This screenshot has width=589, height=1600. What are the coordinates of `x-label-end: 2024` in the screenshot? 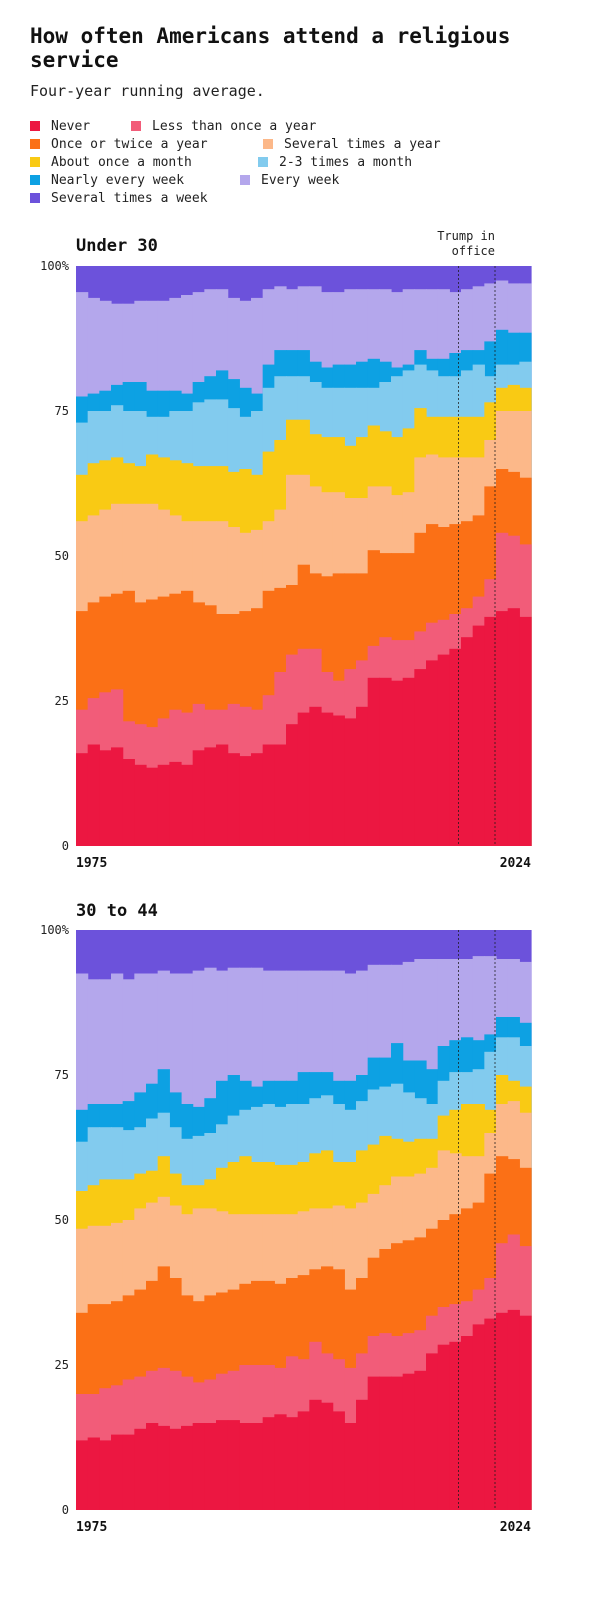 It's located at (515, 863).